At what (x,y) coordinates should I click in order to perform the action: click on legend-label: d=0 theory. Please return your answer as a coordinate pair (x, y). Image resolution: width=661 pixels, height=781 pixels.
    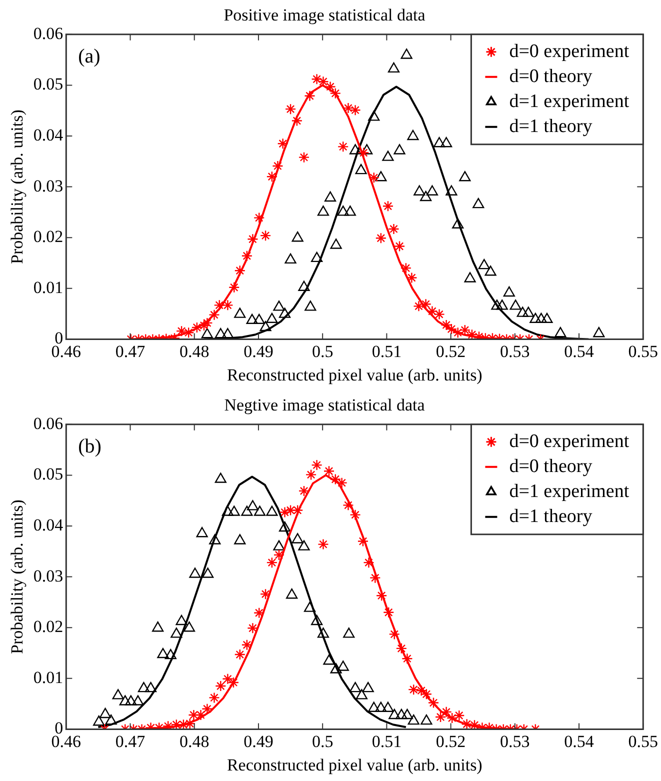
    Looking at the image, I should click on (551, 76).